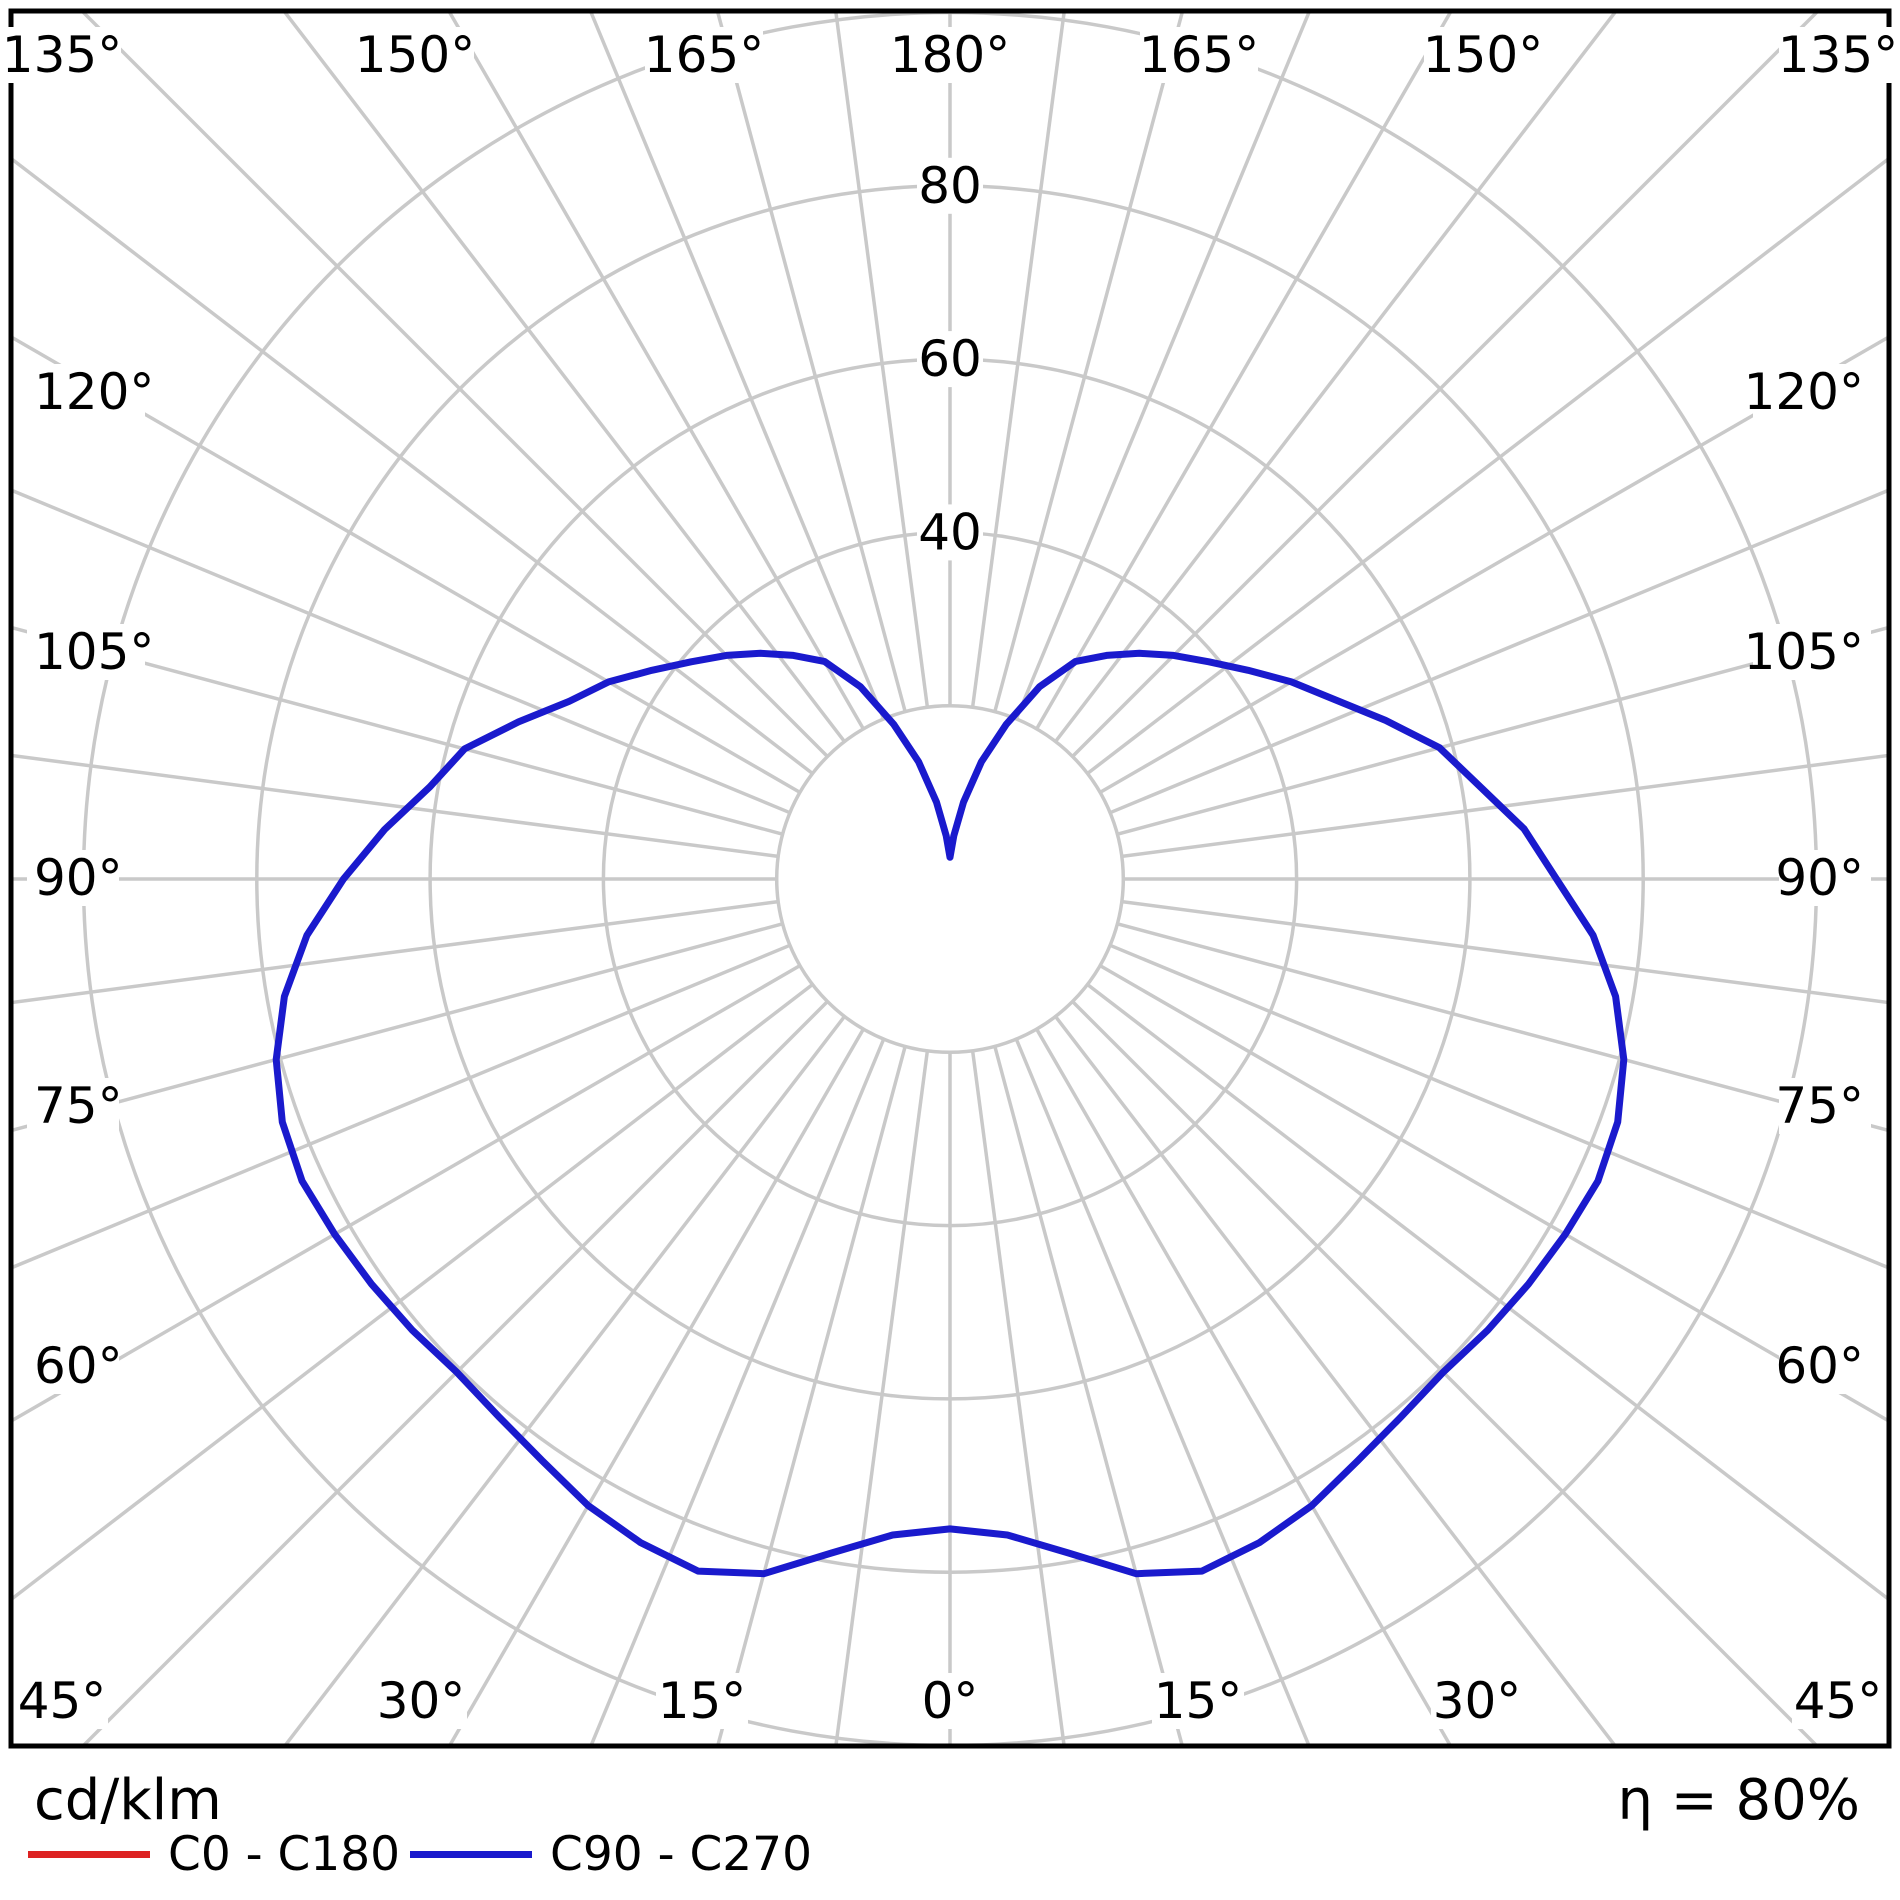  I want to click on angle-label-right: 90°, so click(1819, 878).